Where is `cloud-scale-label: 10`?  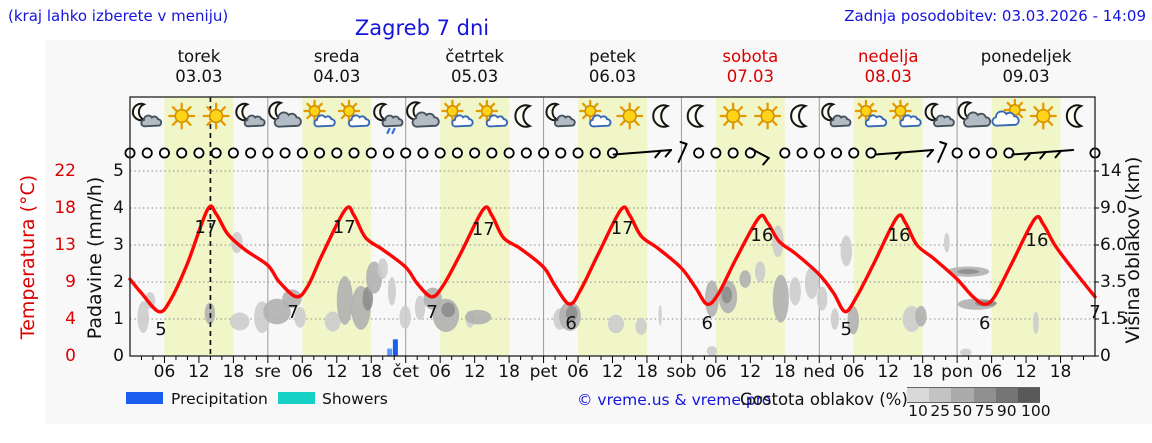
cloud-scale-label: 10 is located at coordinates (918, 411).